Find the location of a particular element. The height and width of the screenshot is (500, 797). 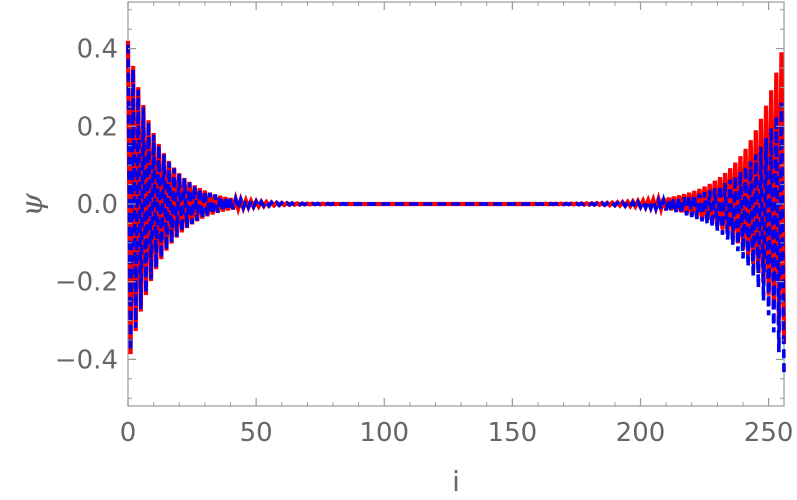

x-tick-label: 100 is located at coordinates (384, 433).